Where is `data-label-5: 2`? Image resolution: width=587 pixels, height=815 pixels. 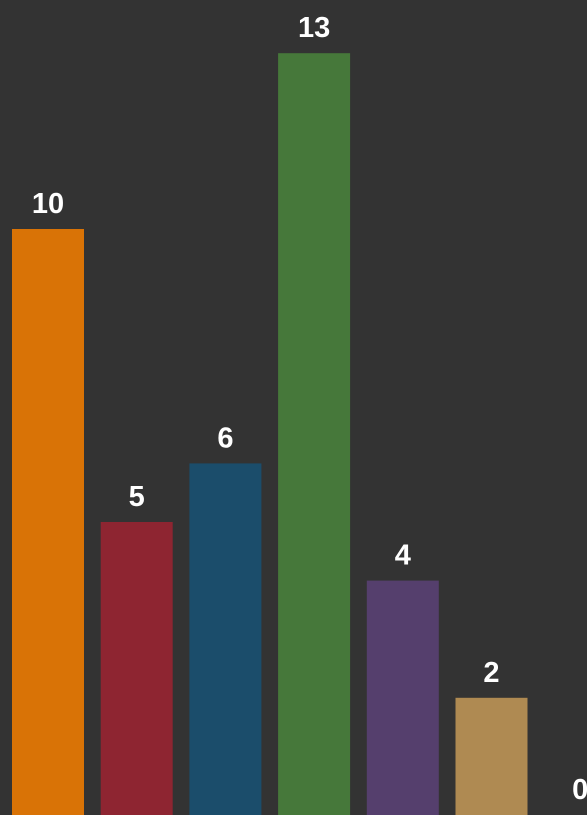
data-label-5: 2 is located at coordinates (491, 673).